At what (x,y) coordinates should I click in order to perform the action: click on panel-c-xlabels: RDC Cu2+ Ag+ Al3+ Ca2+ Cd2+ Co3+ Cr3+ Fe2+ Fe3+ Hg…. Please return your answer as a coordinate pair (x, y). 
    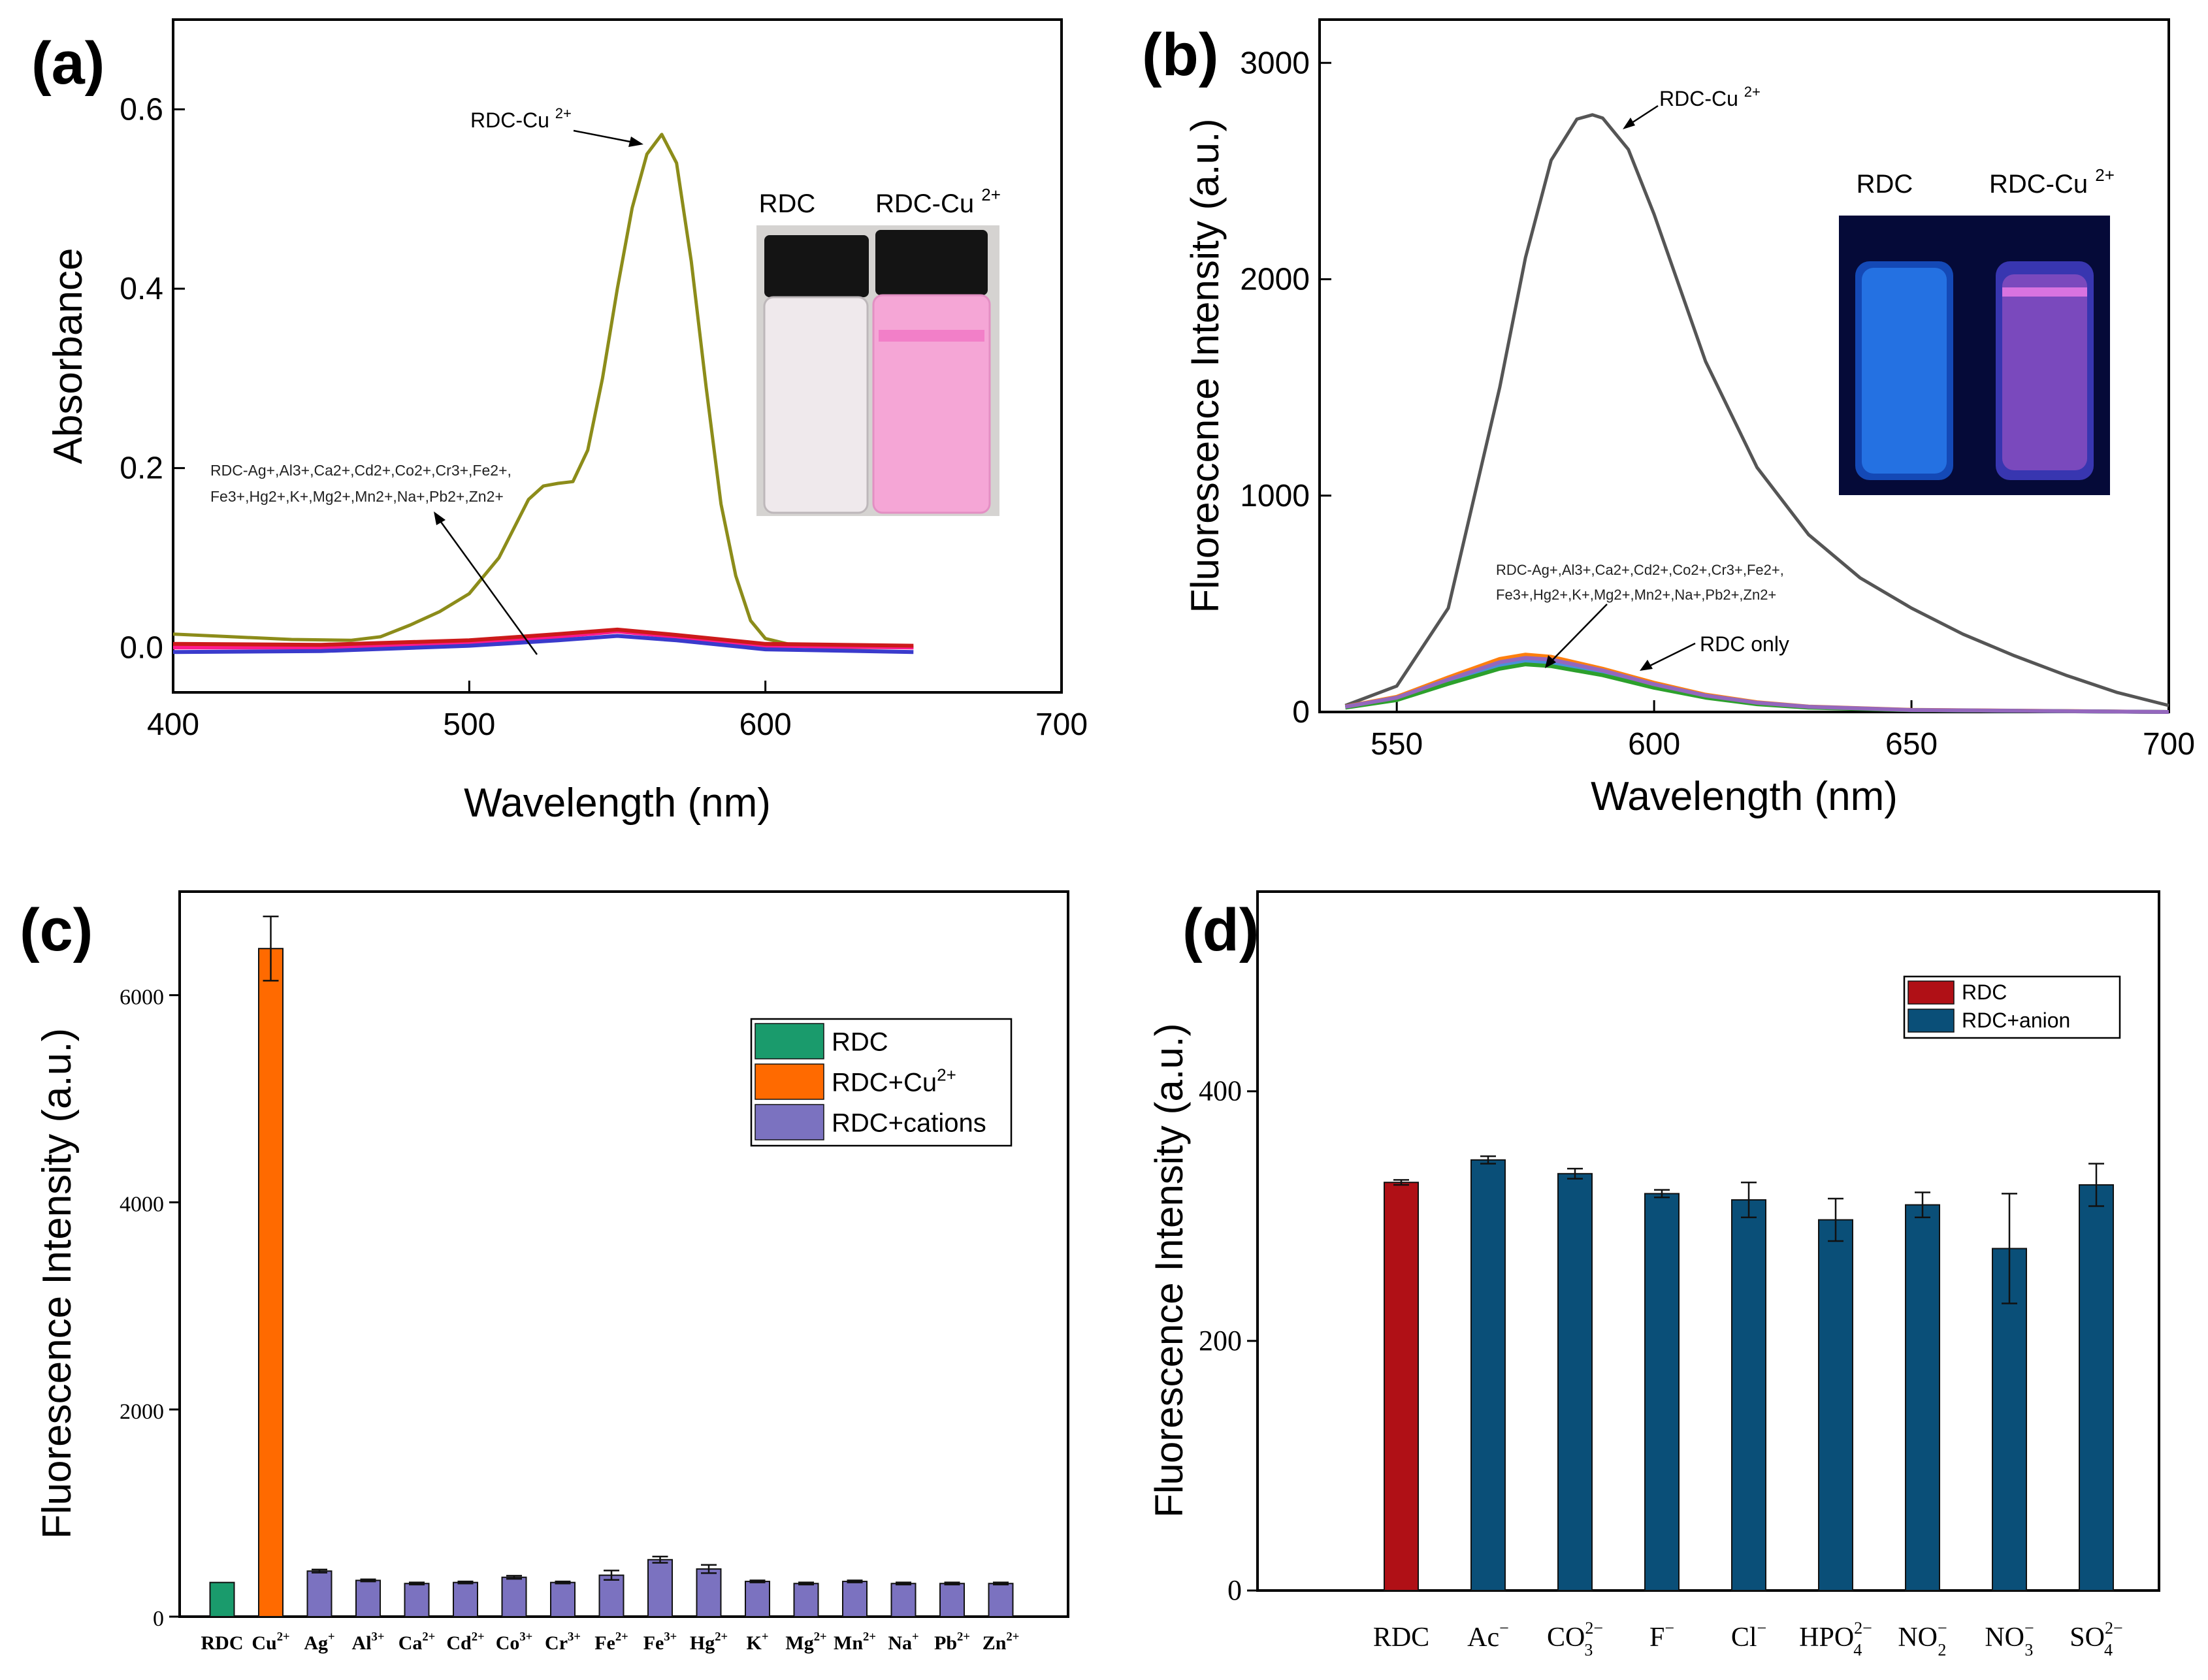
    Looking at the image, I should click on (610, 1642).